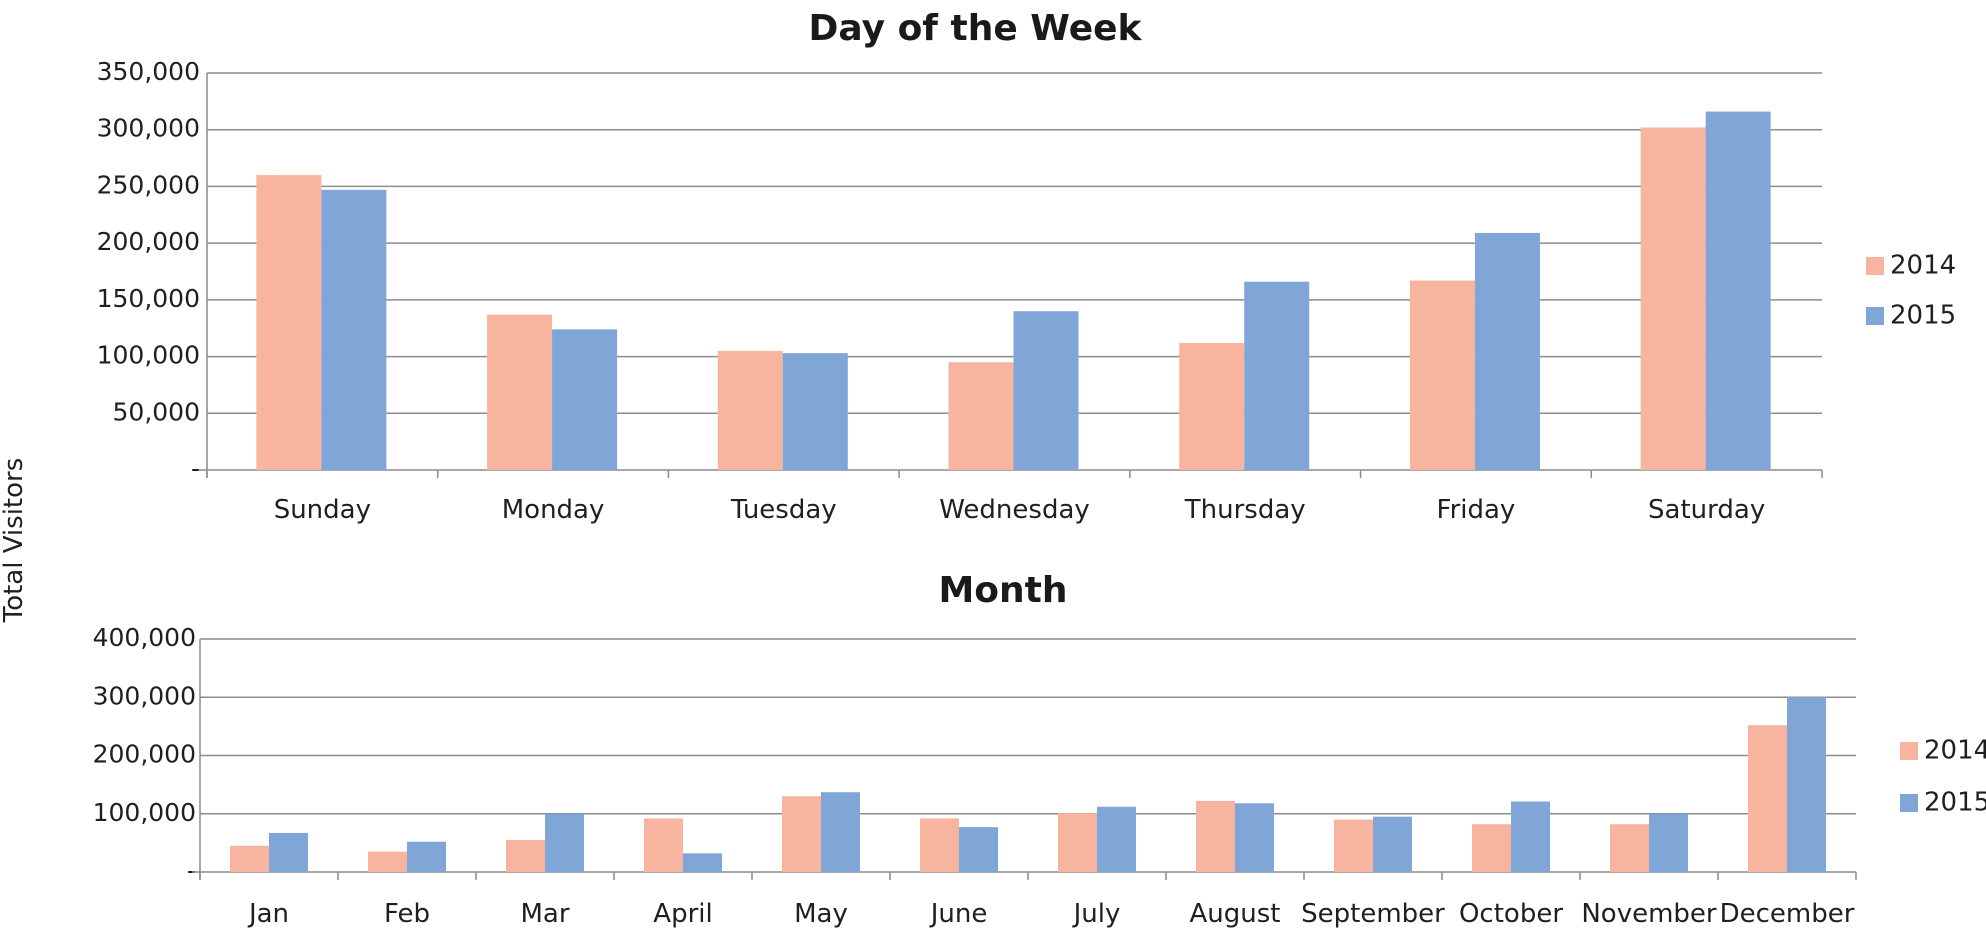 The height and width of the screenshot is (929, 1986). Describe the element at coordinates (148, 71) in the screenshot. I see `dow-y-tick-label: 350,000` at that location.